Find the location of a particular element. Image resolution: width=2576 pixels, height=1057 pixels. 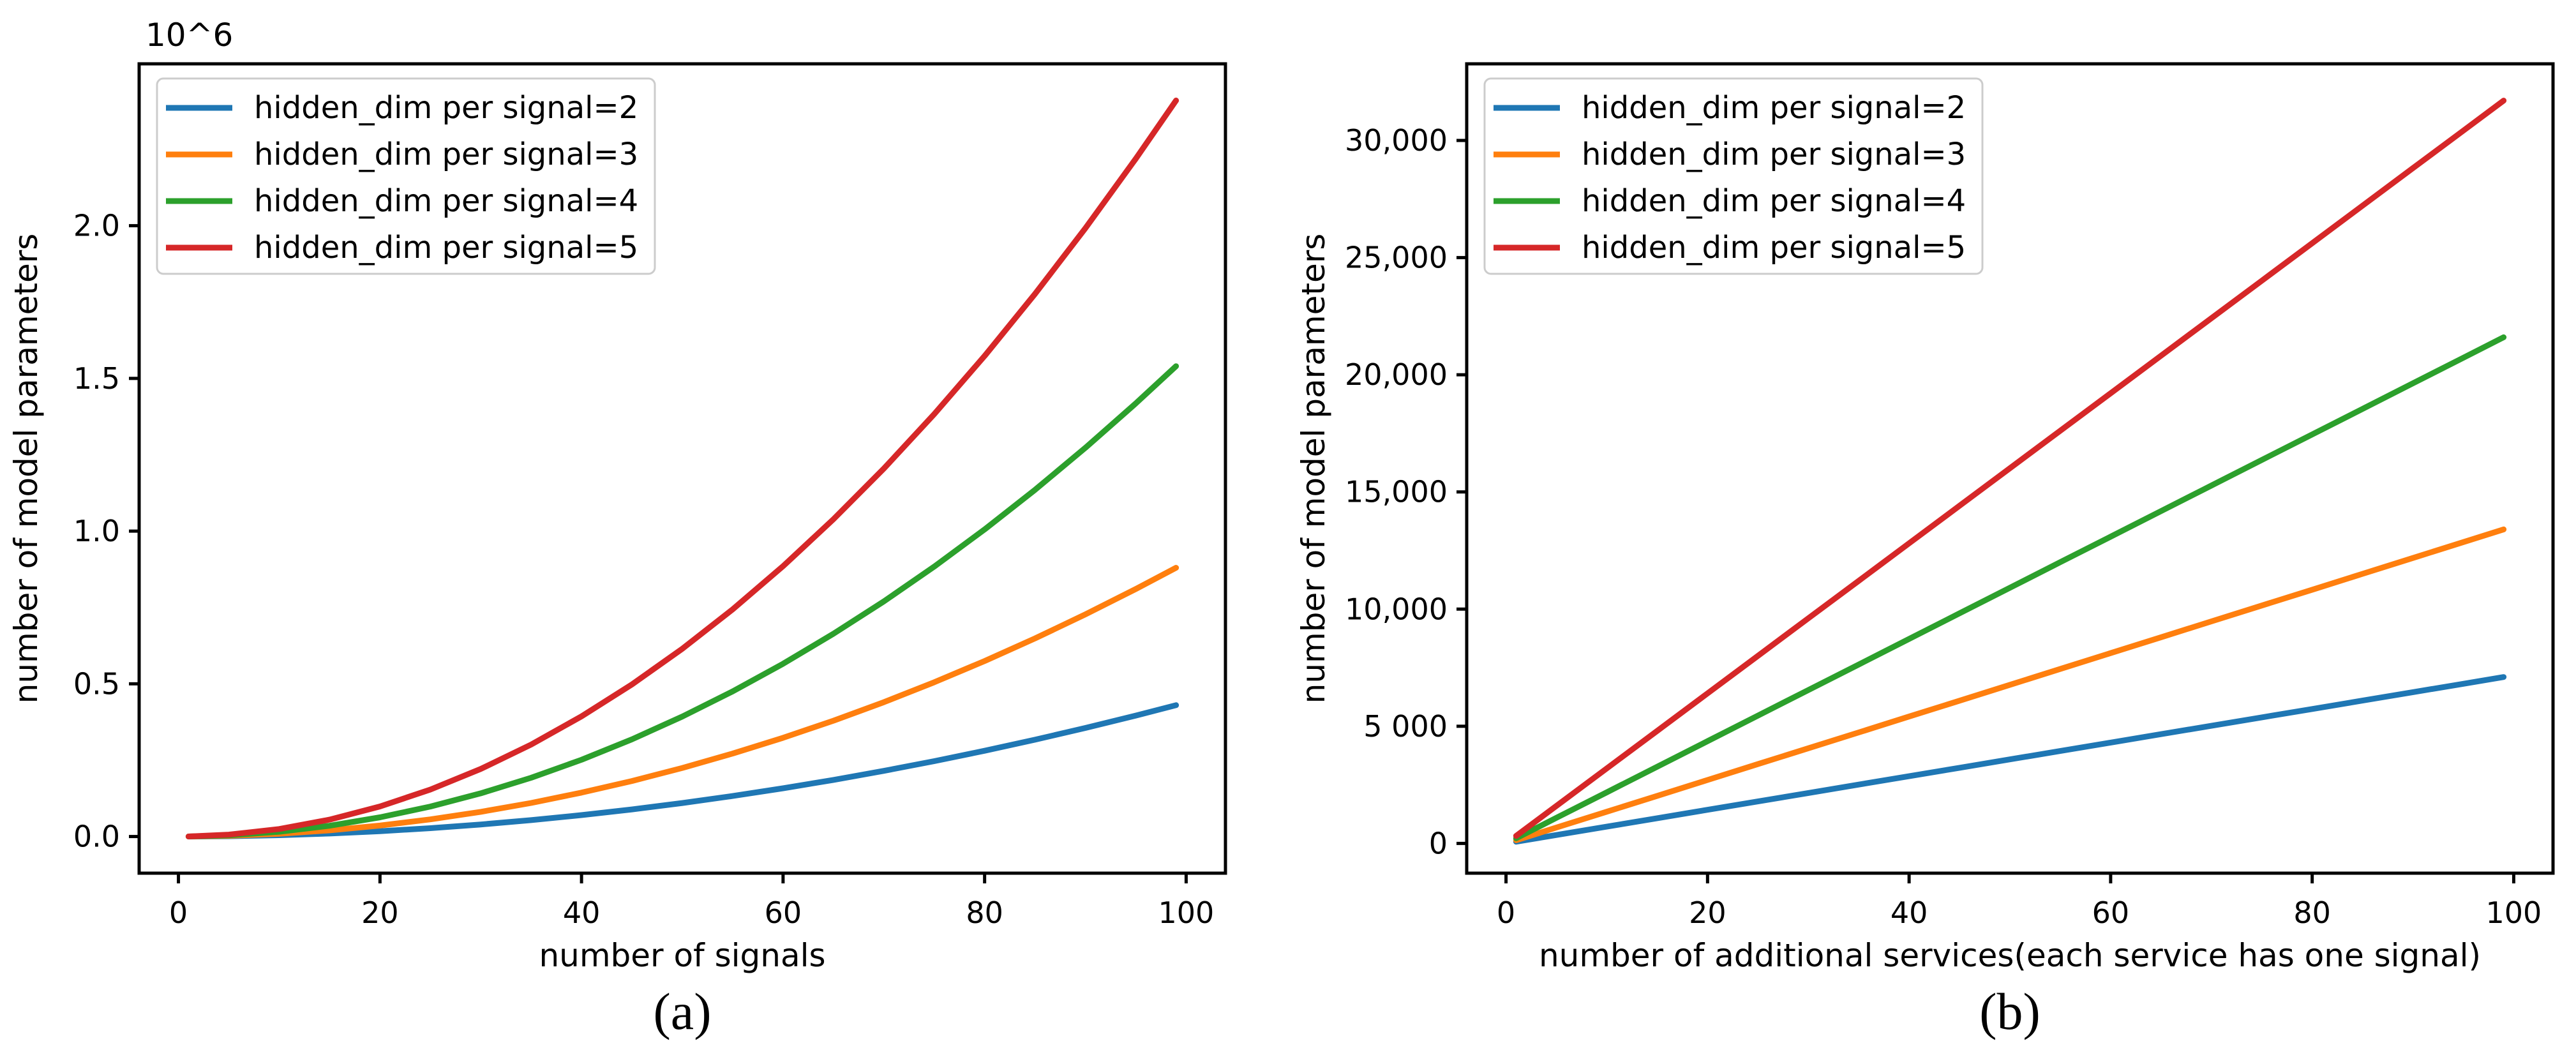

y-axis-label-b: number of model parameters is located at coordinates (1313, 469).